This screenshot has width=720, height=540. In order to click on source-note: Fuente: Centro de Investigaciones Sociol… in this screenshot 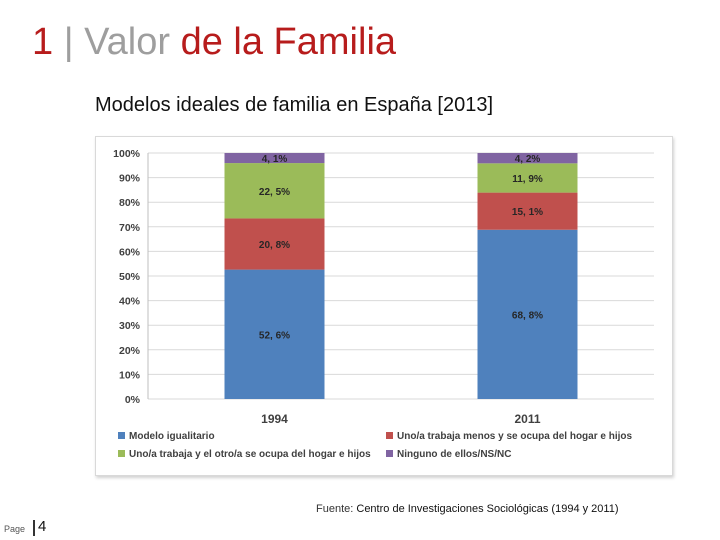, I will do `click(467, 509)`.